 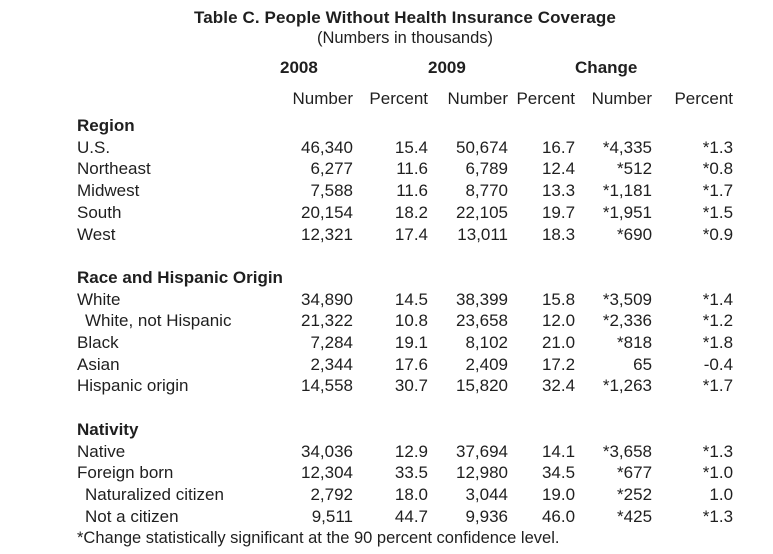 I want to click on row-label: Northeast, so click(x=114, y=169).